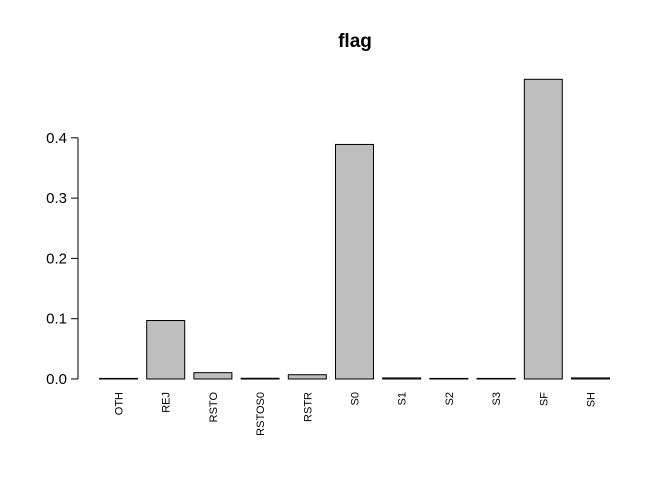 The height and width of the screenshot is (480, 672). What do you see at coordinates (213, 376) in the screenshot?
I see `bar-rsto` at bounding box center [213, 376].